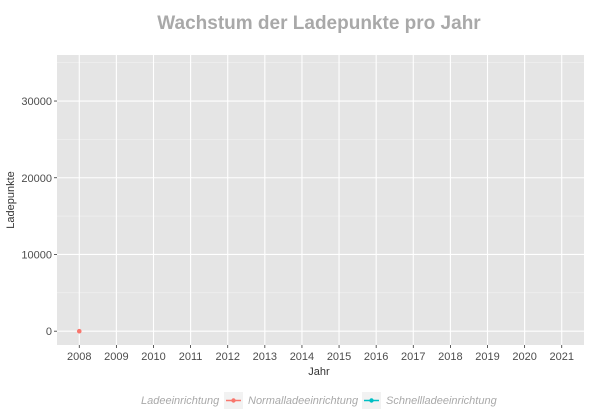 The image size is (590, 420). I want to click on x-tick-label: 2018, so click(450, 357).